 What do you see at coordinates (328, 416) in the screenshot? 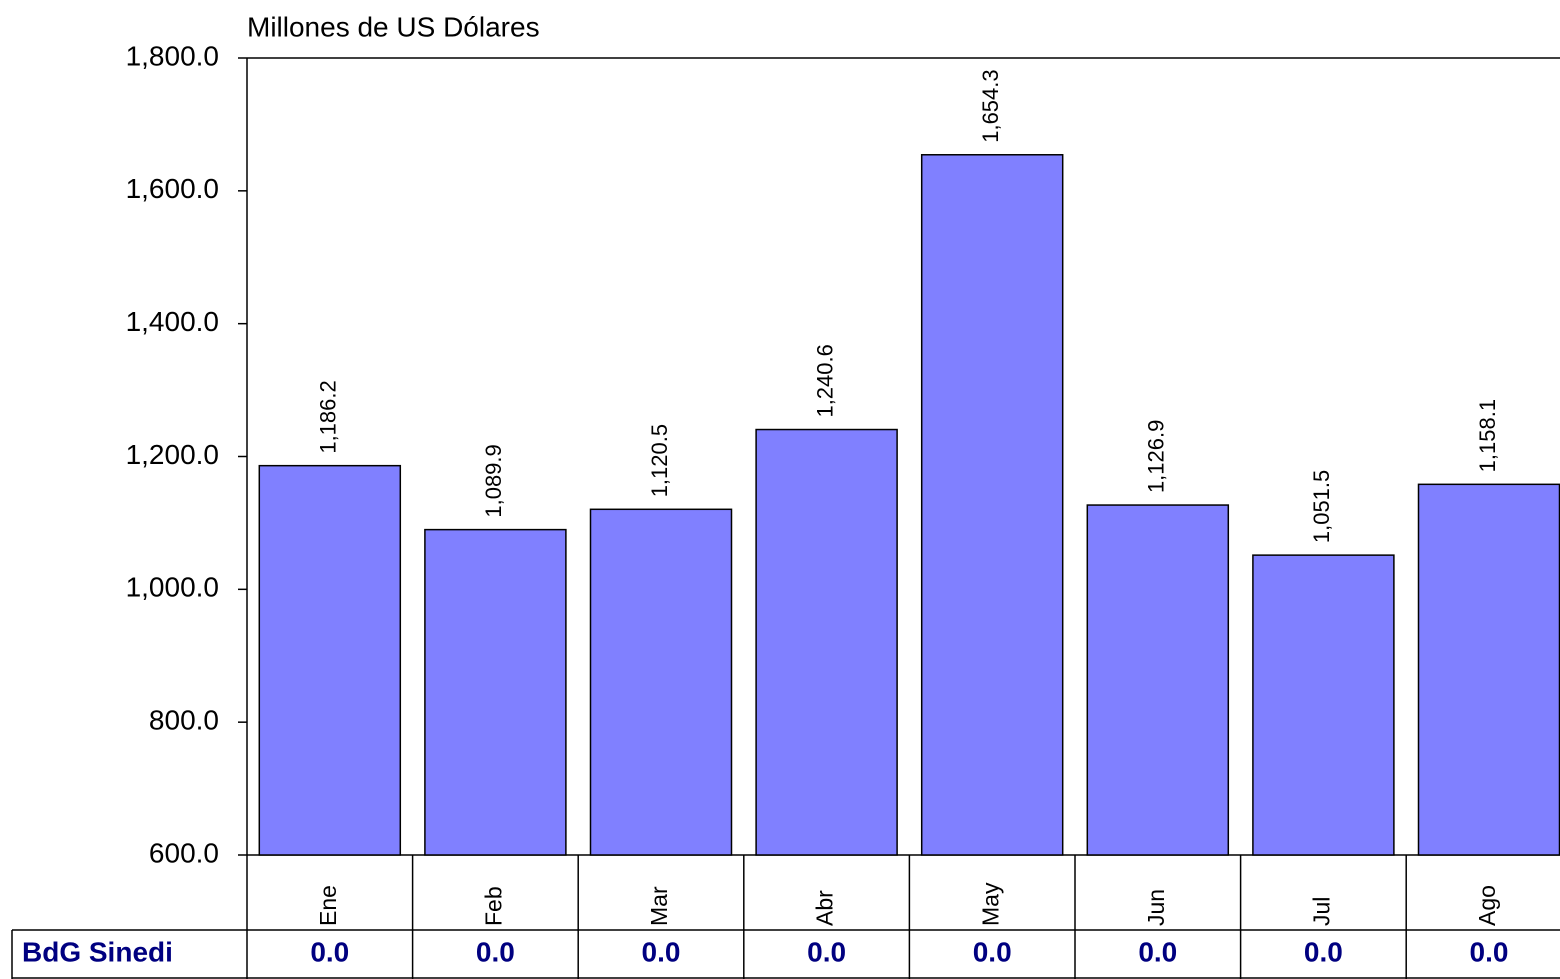
I see `value-label: 1,186.2` at bounding box center [328, 416].